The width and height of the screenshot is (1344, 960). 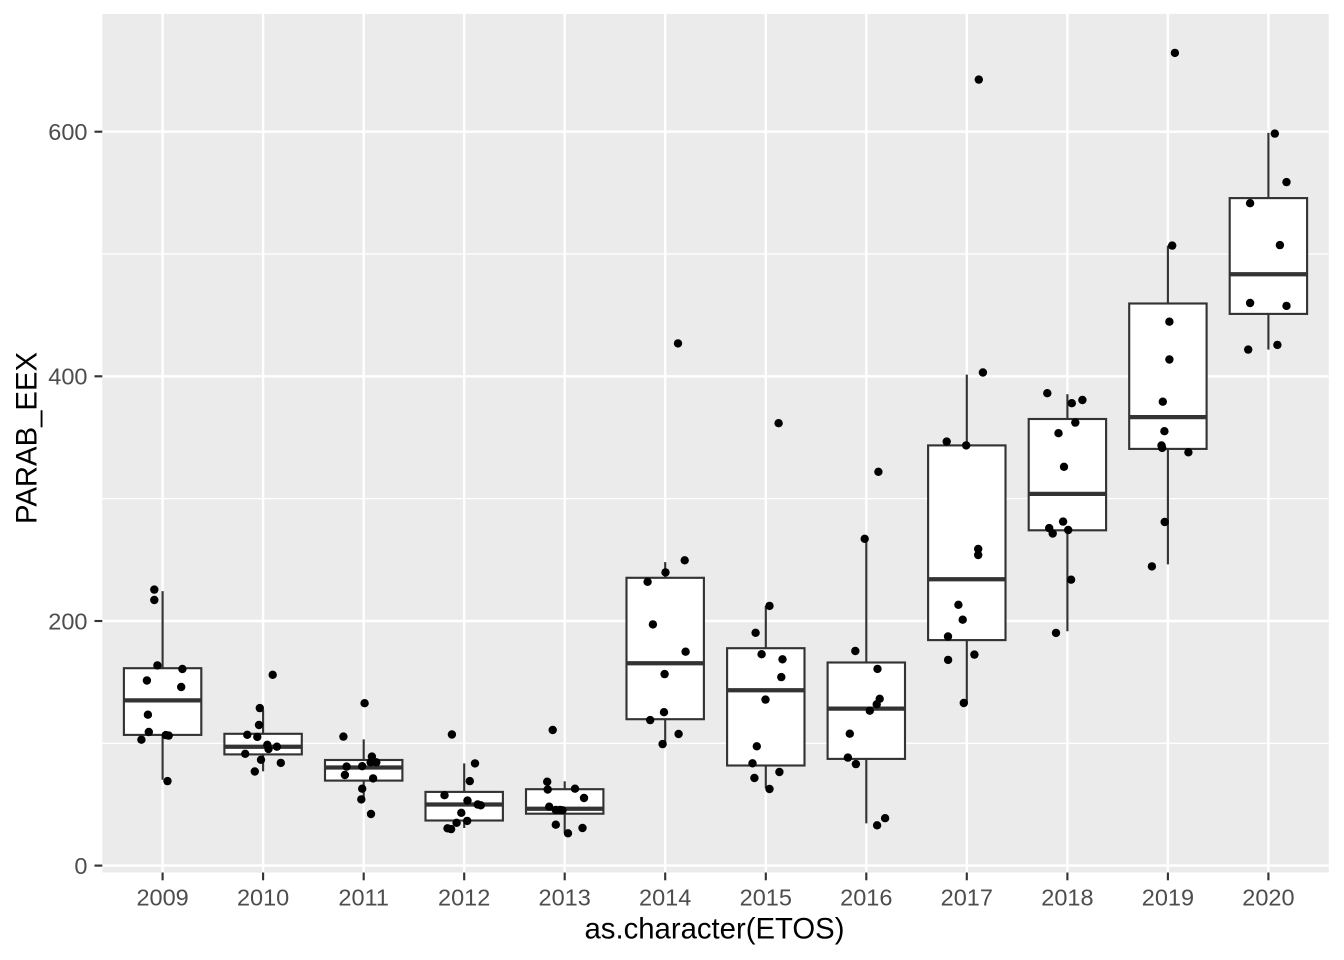 I want to click on svg-text: 2015, so click(x=766, y=898).